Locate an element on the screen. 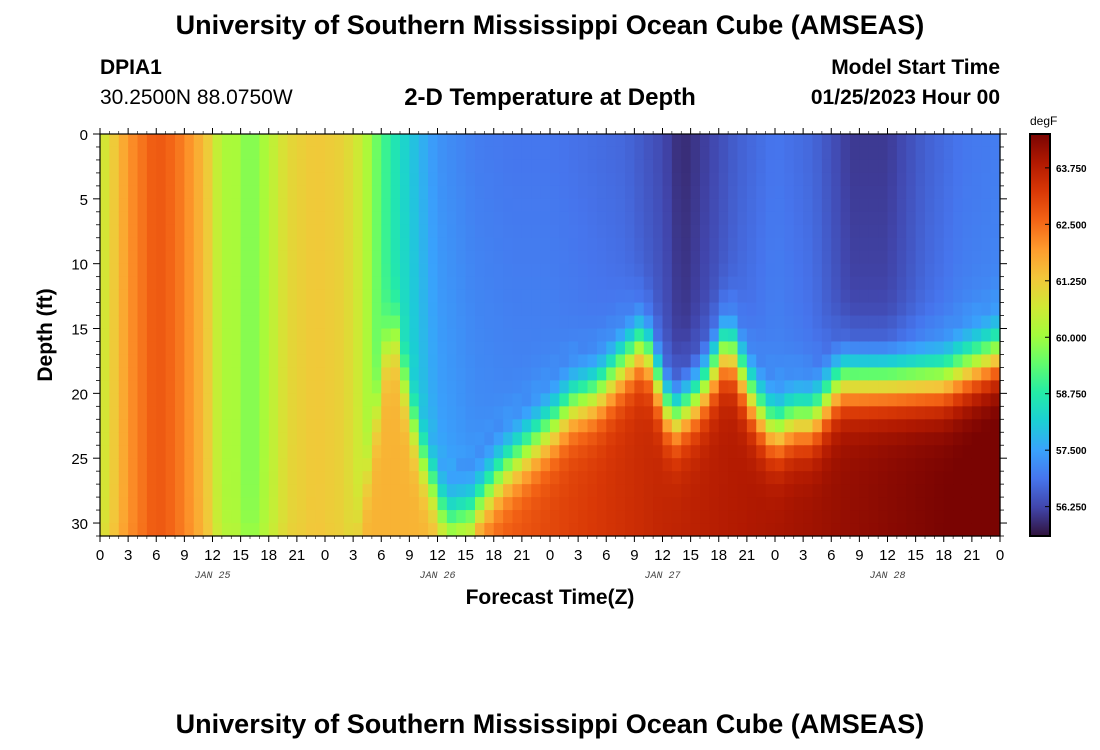 This screenshot has height=750, width=1100. y-tick-label: 25 is located at coordinates (79, 459).